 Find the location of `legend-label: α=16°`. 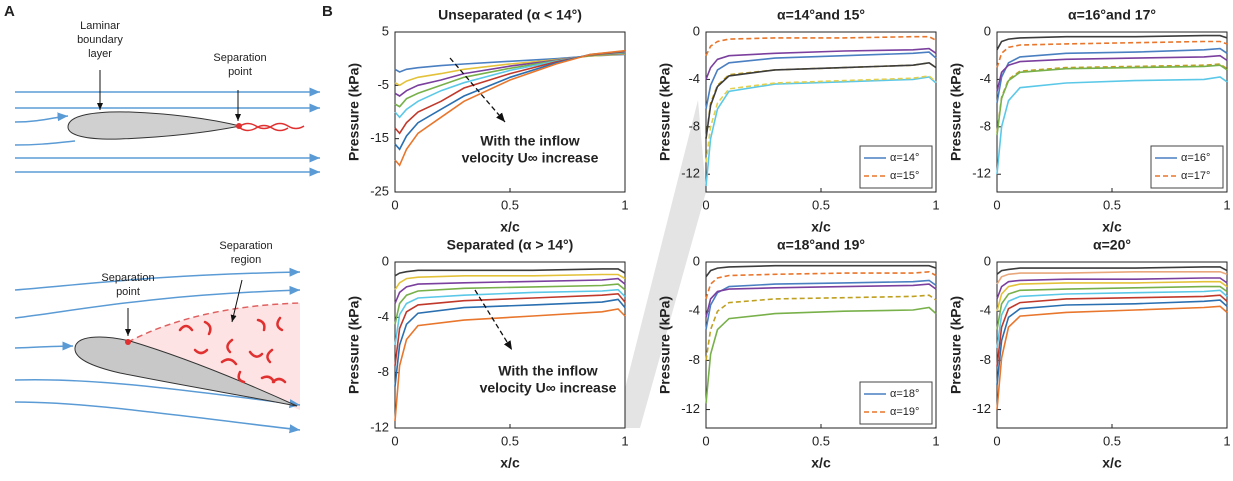

legend-label: α=16° is located at coordinates (1195, 158).